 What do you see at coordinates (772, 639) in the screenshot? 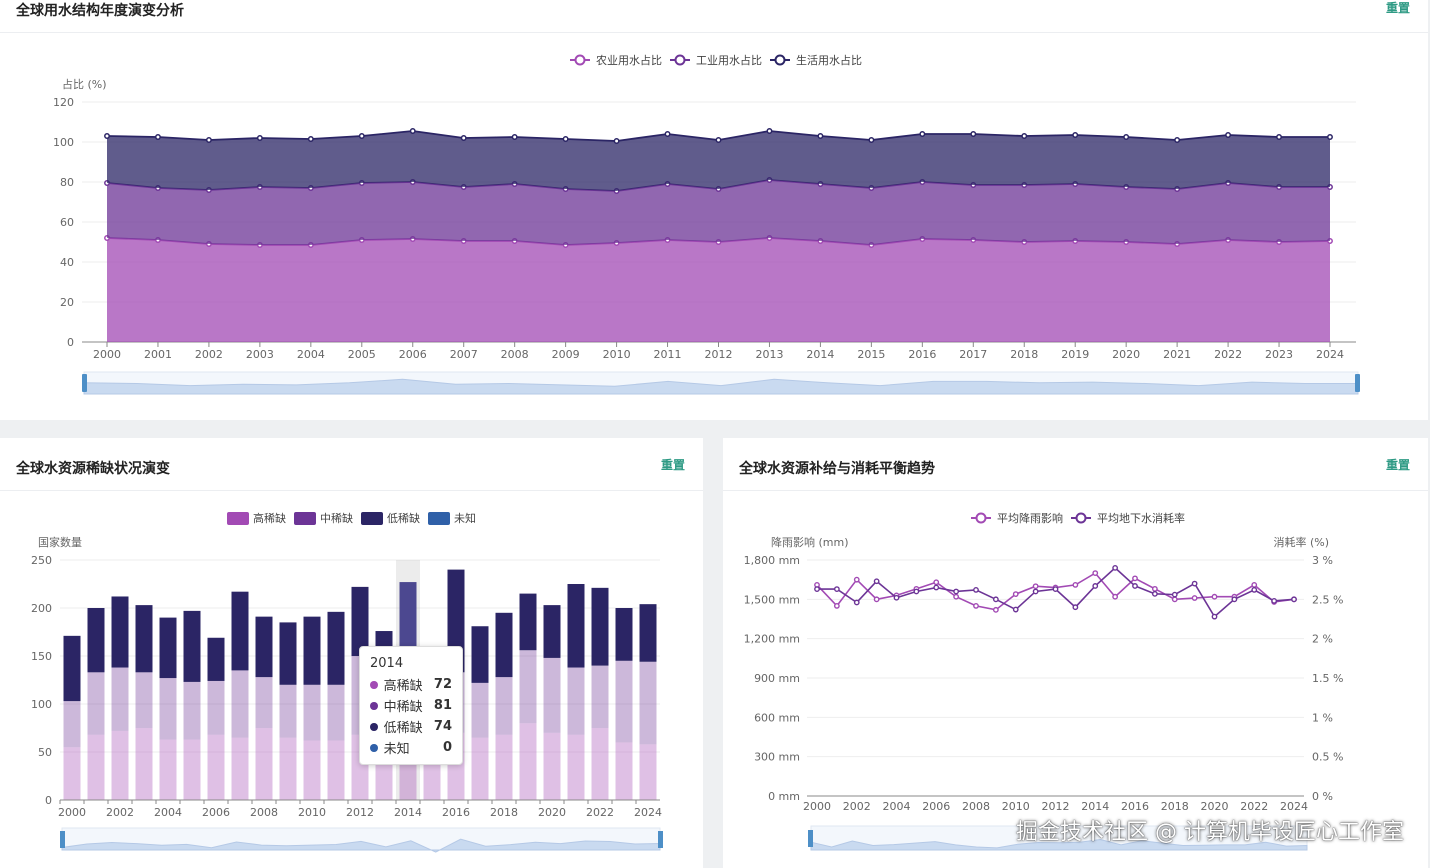
I see `y-tick-label-left: 1,200 mm` at bounding box center [772, 639].